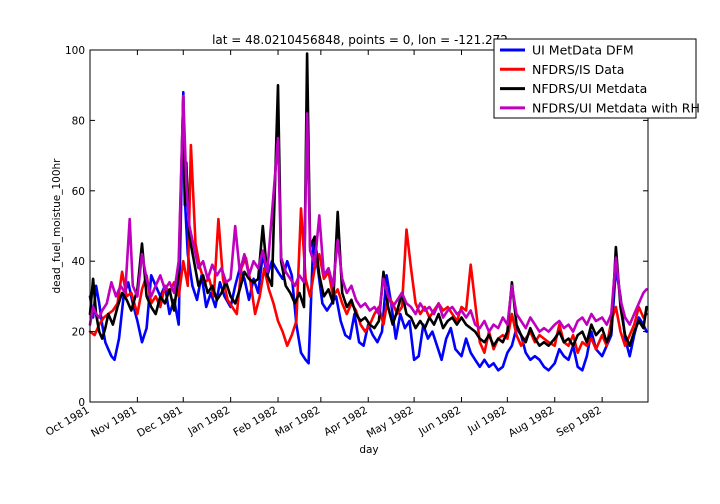 The image size is (720, 504). What do you see at coordinates (368, 450) in the screenshot?
I see `x-axis-label: day` at bounding box center [368, 450].